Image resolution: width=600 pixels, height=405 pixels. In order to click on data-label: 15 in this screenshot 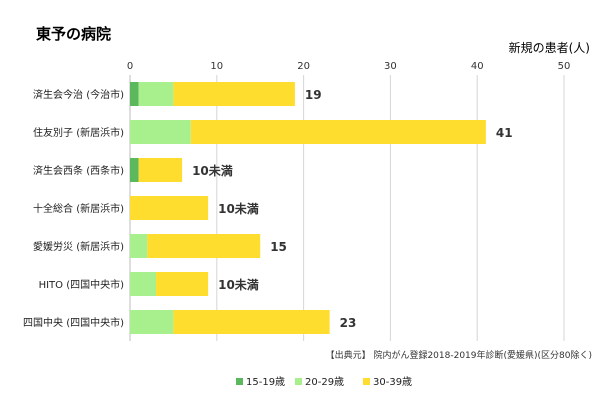, I will do `click(278, 247)`.